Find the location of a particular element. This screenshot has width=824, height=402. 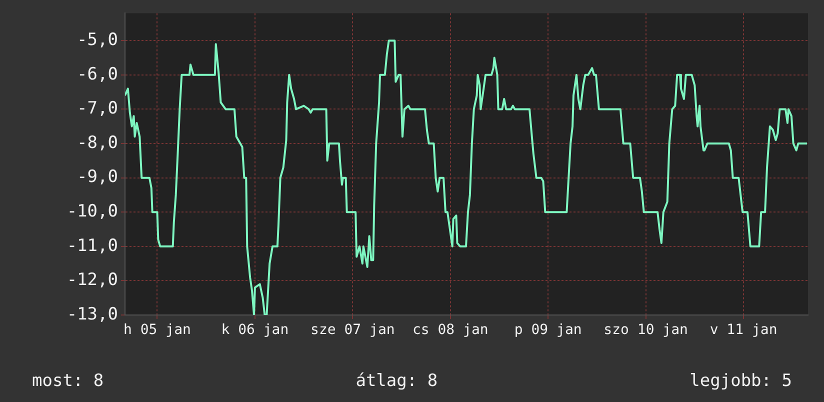

y-tick-label: -11,0 is located at coordinates (92, 246).